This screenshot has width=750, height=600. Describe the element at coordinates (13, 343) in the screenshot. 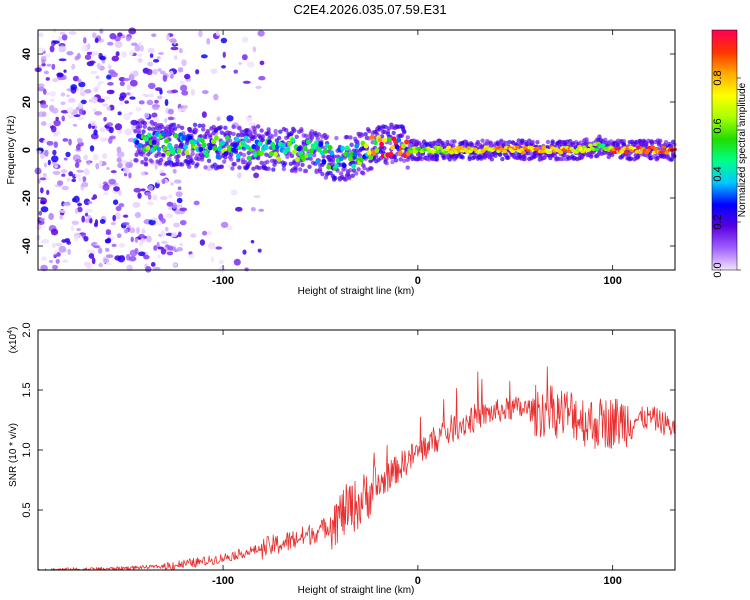

I see `snr-multiplier-base: (x10` at that location.